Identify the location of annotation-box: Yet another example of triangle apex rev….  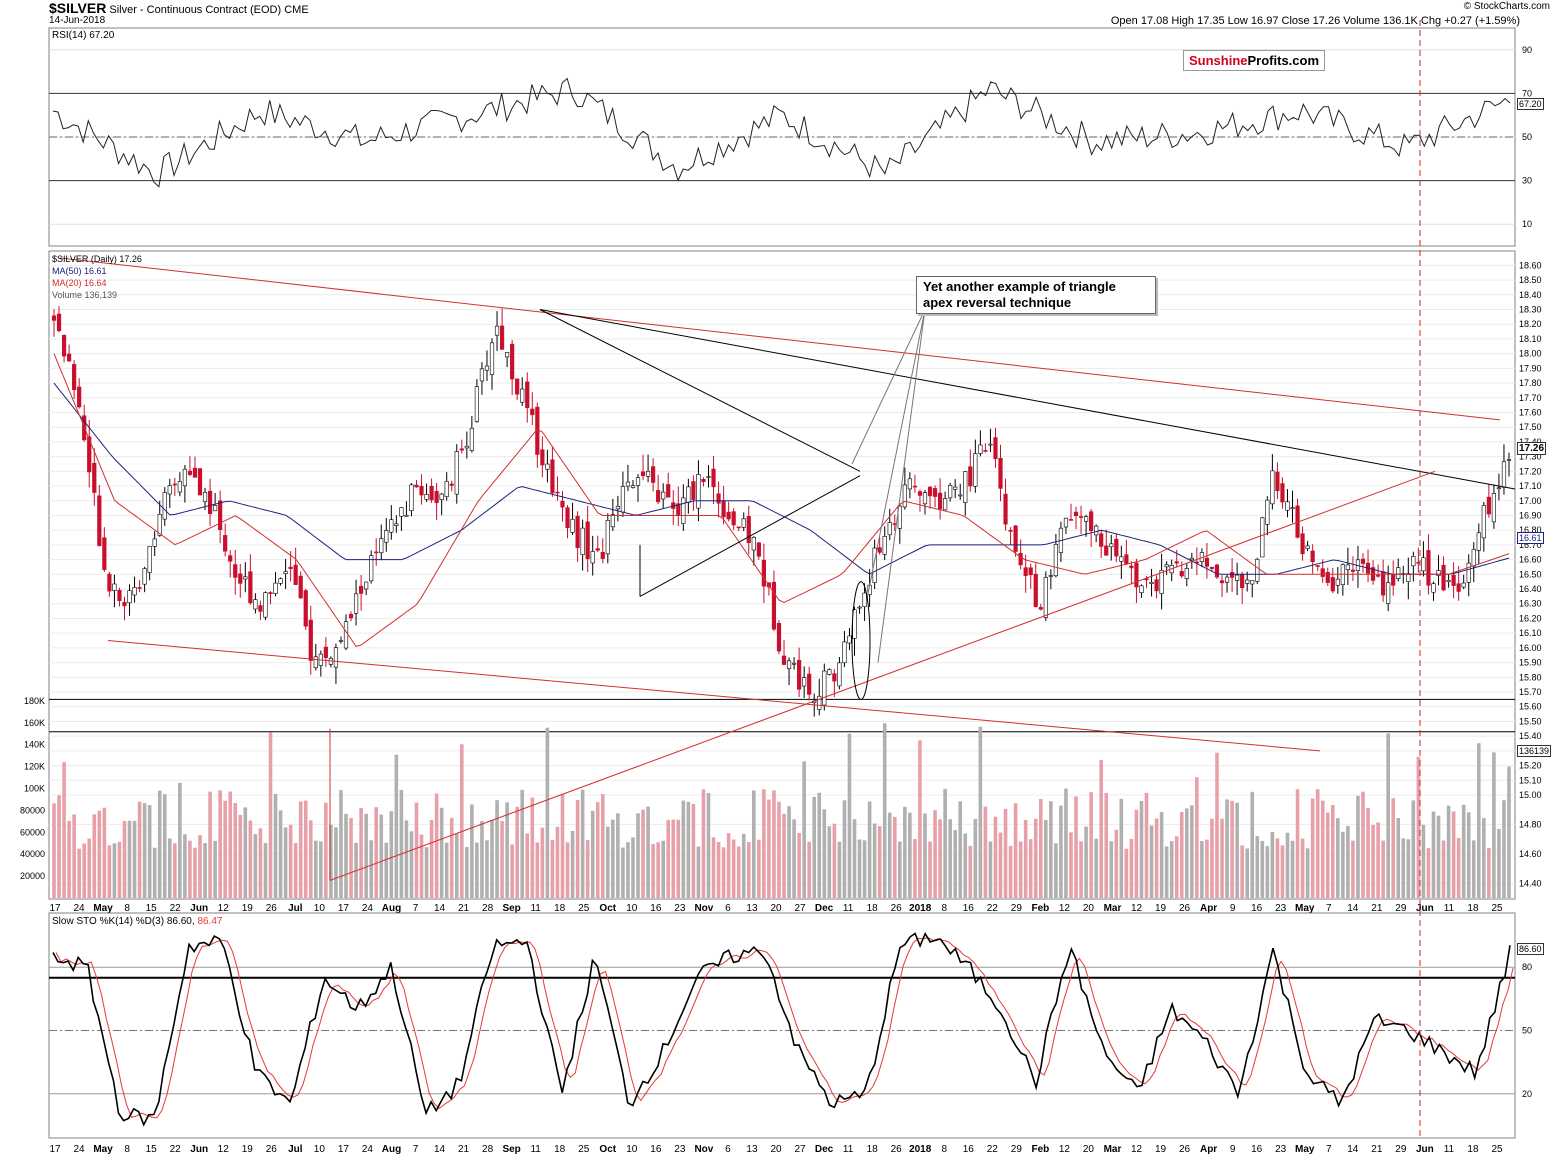
(1036, 295).